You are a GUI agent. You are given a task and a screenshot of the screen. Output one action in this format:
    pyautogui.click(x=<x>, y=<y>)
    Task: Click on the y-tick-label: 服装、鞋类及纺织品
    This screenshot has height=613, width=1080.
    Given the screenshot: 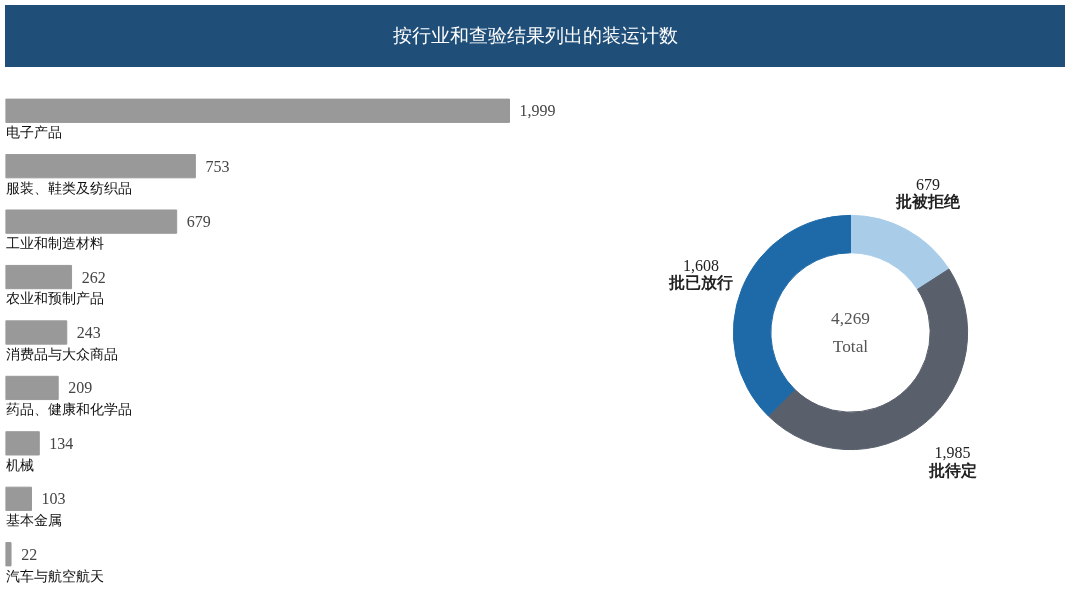 What is the action you would take?
    pyautogui.click(x=68, y=187)
    